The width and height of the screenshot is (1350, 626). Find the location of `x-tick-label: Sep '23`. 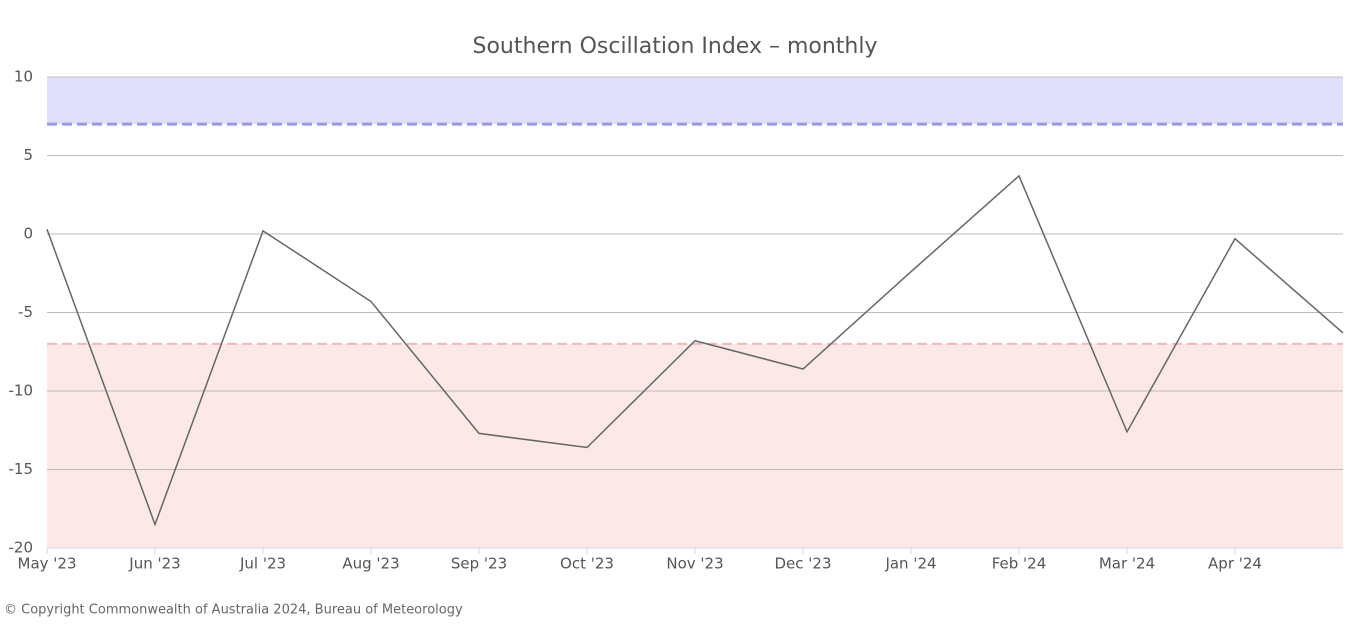

x-tick-label: Sep '23 is located at coordinates (479, 564).